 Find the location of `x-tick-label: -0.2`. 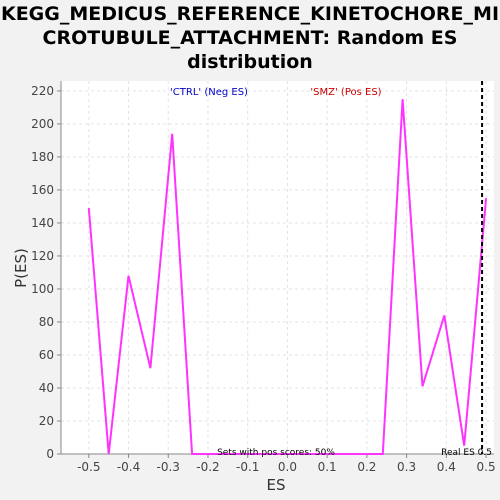

x-tick-label: -0.2 is located at coordinates (207, 467).